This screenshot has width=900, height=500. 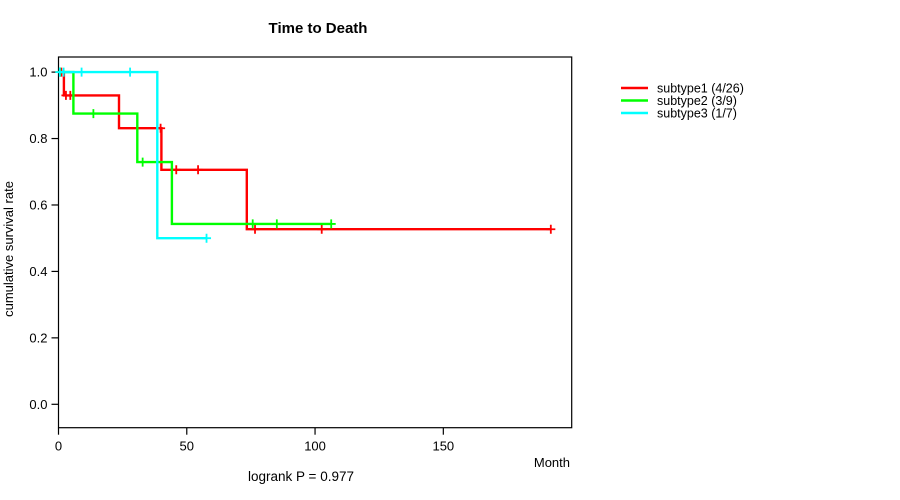 What do you see at coordinates (697, 101) in the screenshot?
I see `legend-label: subtype2 (3/9)` at bounding box center [697, 101].